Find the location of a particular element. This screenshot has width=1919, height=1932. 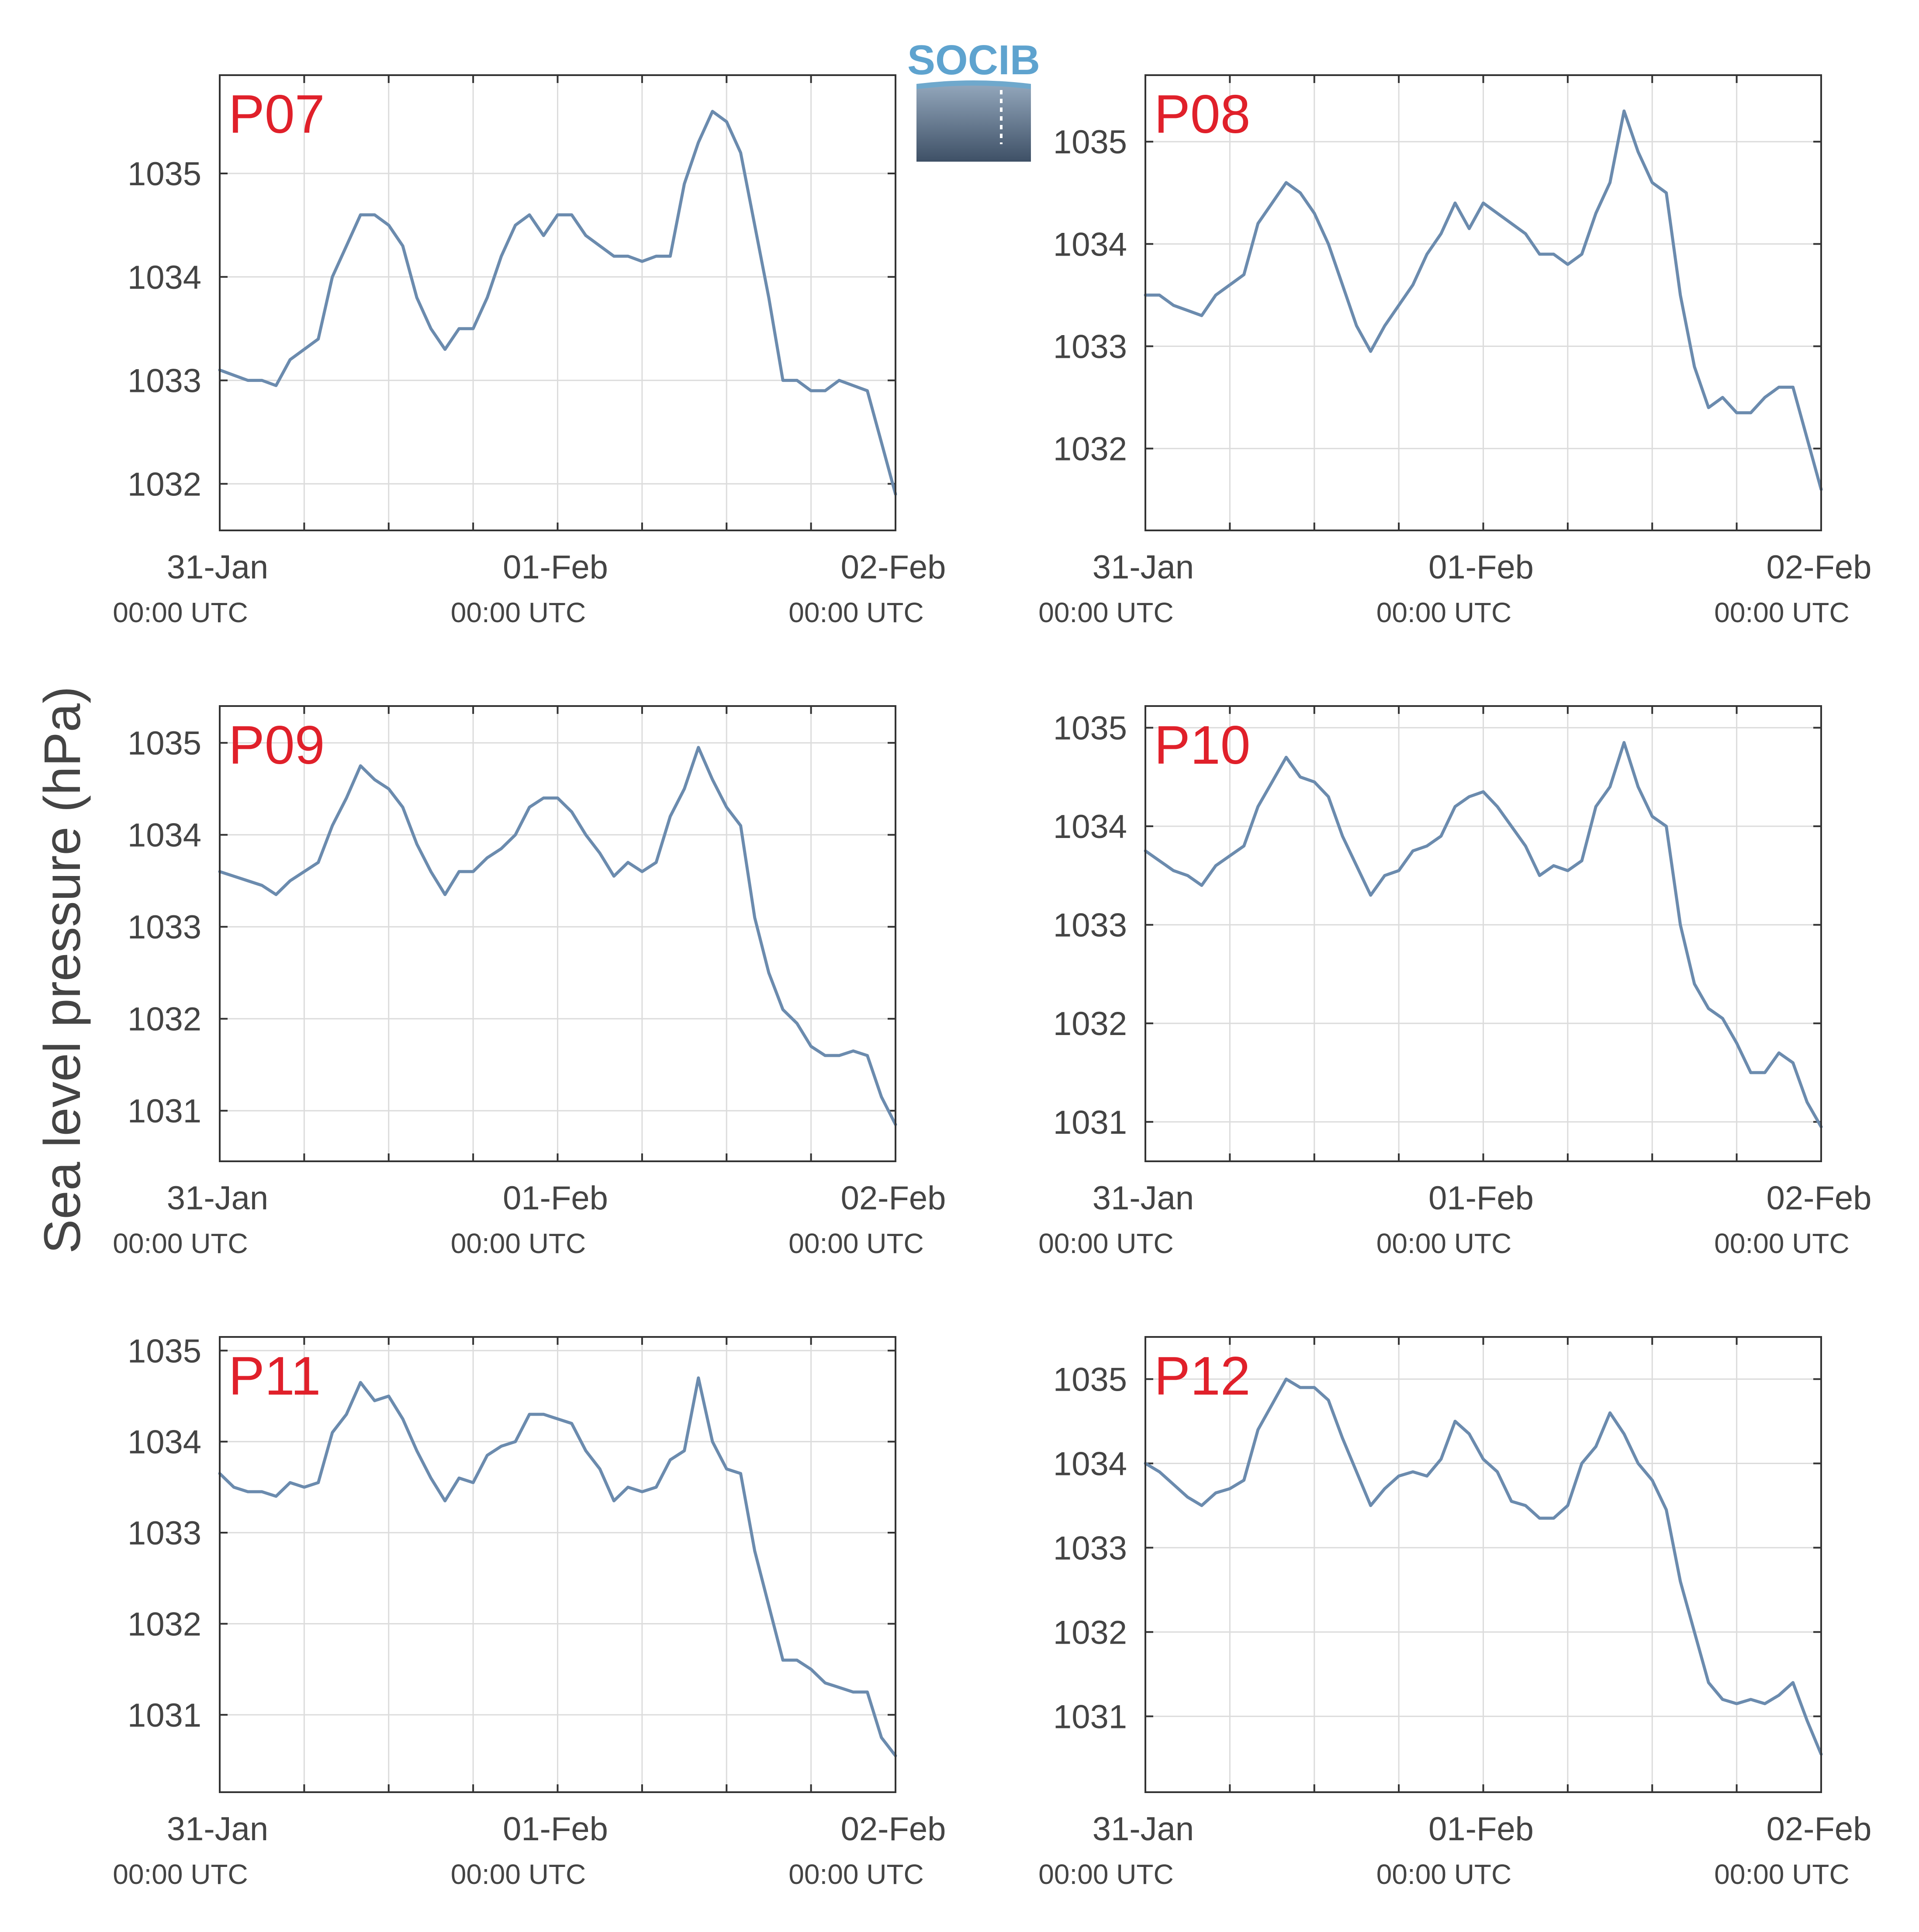

station-label: P09 is located at coordinates (276, 745).